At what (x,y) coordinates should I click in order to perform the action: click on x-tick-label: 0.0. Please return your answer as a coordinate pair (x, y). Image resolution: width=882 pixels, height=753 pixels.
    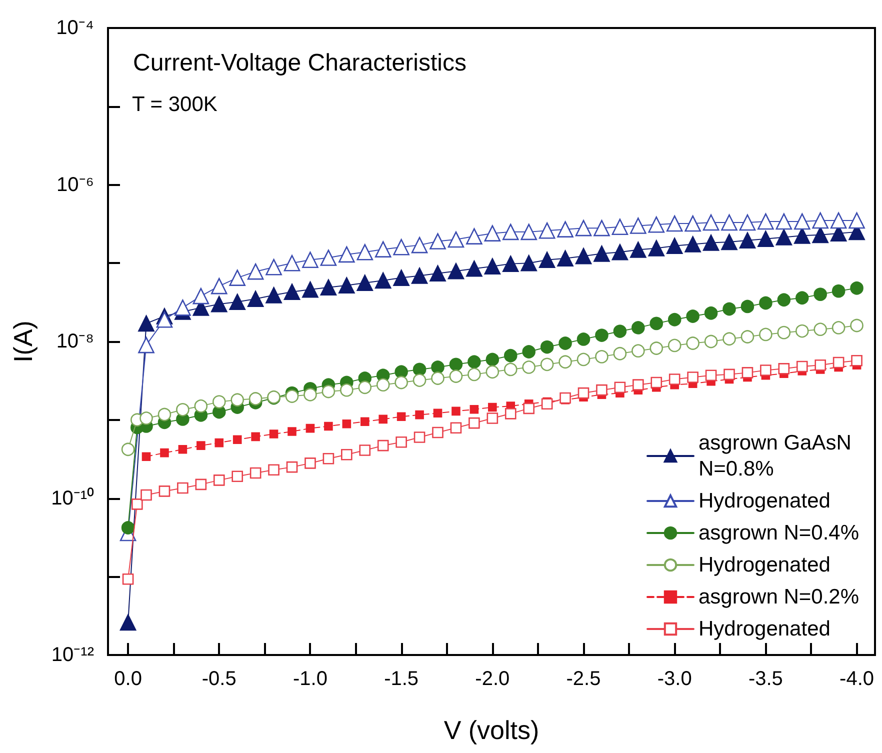
    Looking at the image, I should click on (128, 679).